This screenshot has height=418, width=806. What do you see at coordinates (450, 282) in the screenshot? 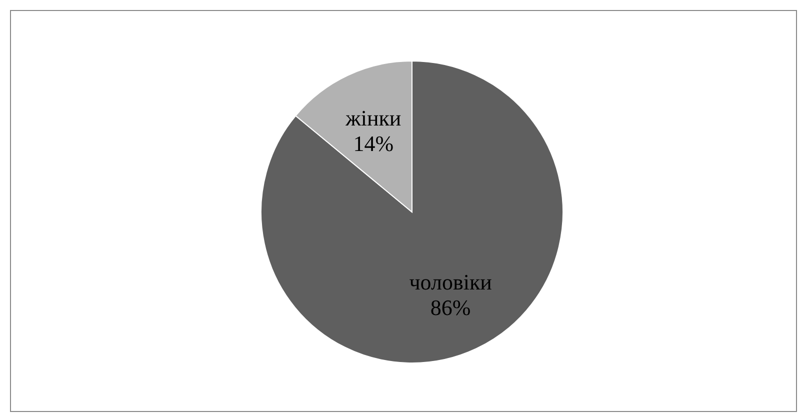
I see `slice-label: чоловіки` at bounding box center [450, 282].